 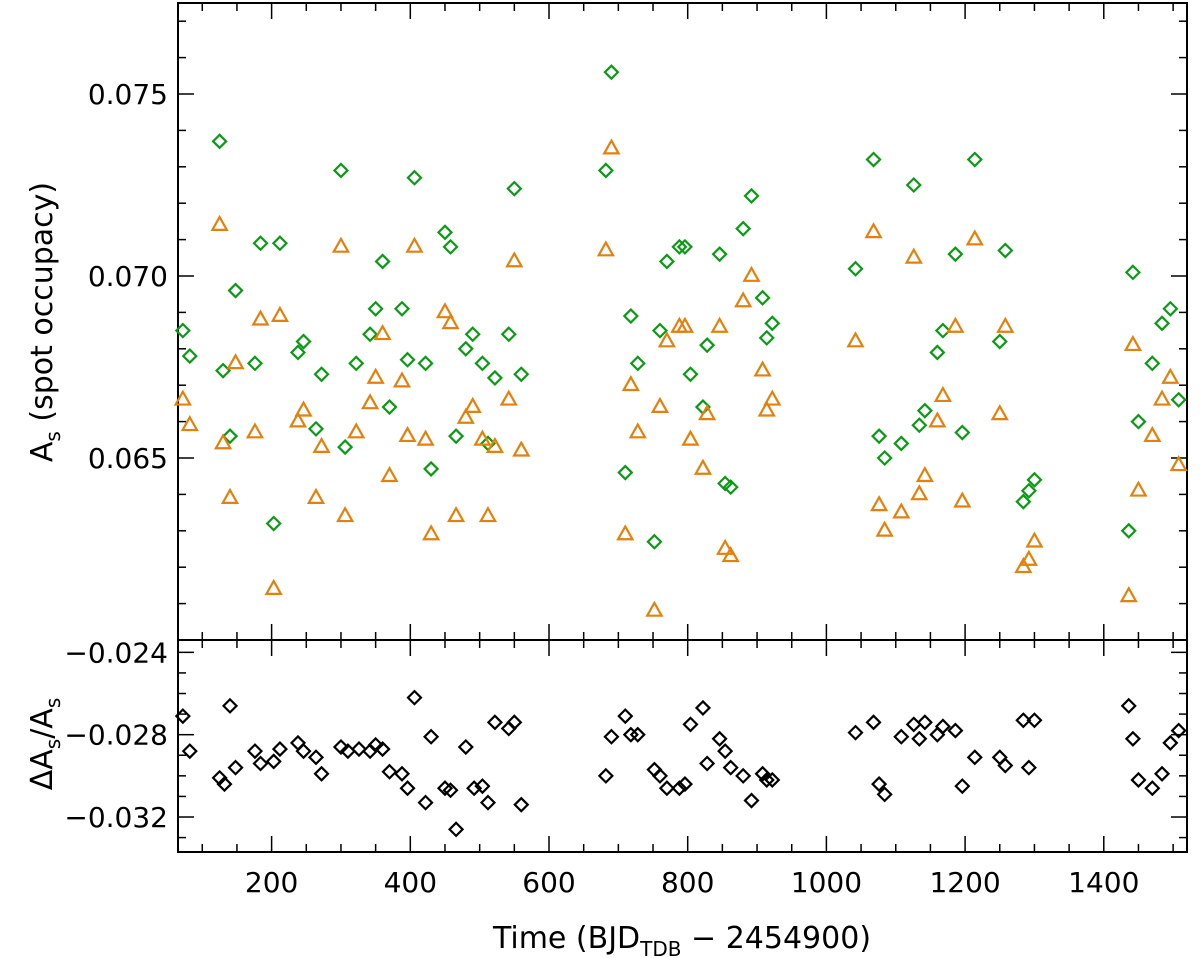 What do you see at coordinates (680, 763) in the screenshot?
I see `bottom-panel-points` at bounding box center [680, 763].